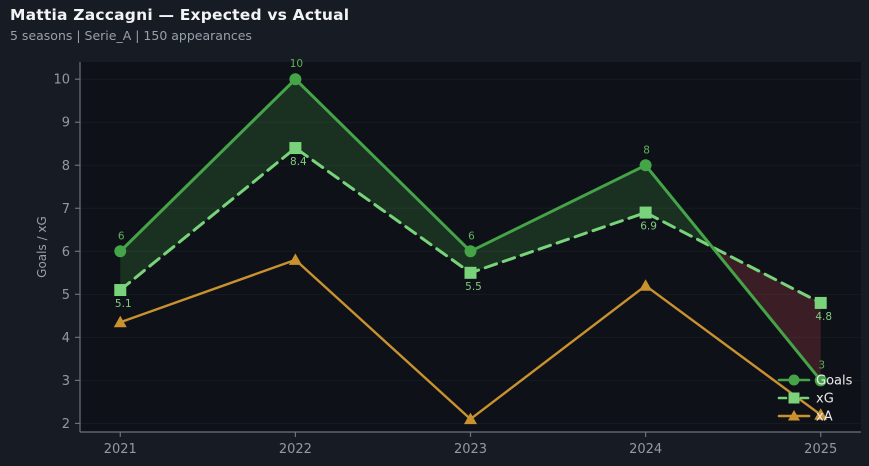 Image resolution: width=869 pixels, height=466 pixels. What do you see at coordinates (834, 381) in the screenshot?
I see `legend-label-goals: Goals` at bounding box center [834, 381].